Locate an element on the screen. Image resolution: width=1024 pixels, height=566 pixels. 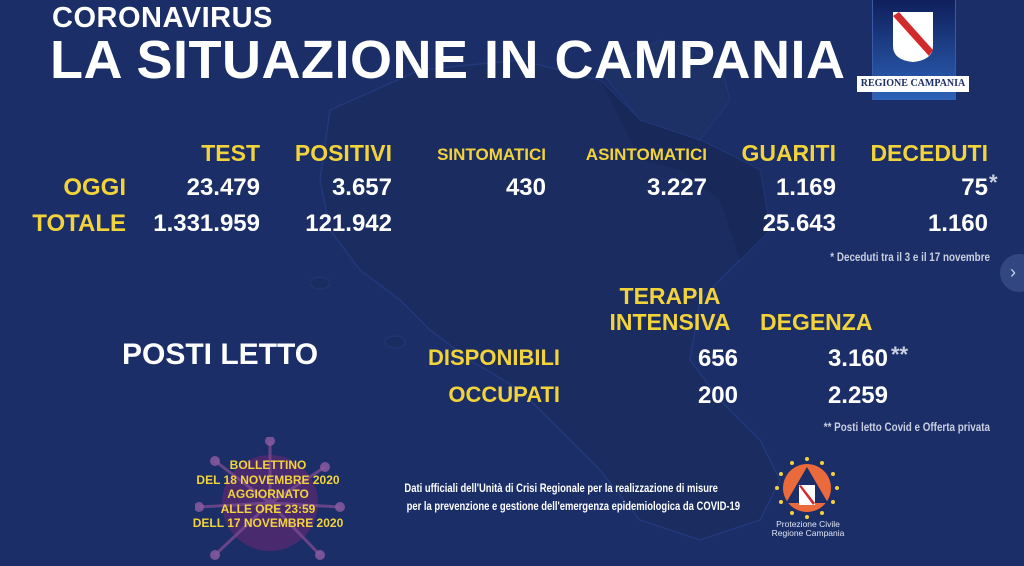
pc-label-line-1: Protezione Civile is located at coordinates (808, 524).